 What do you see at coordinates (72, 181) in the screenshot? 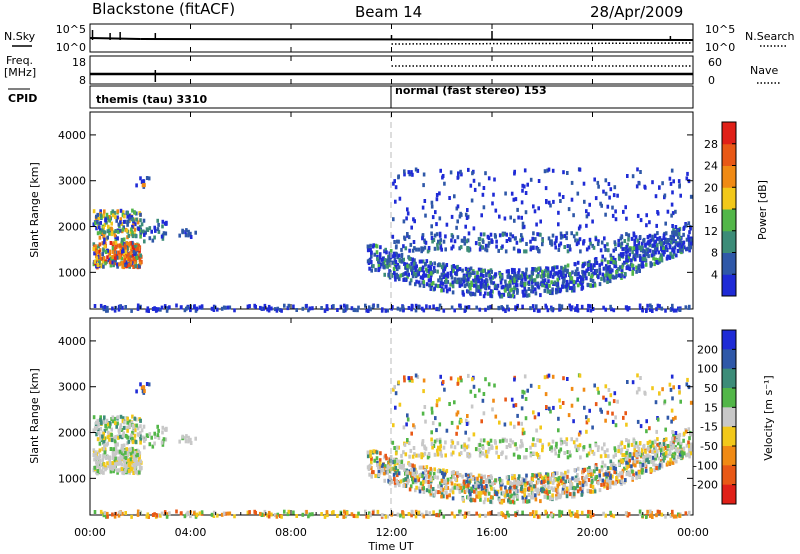
I see `ytick-label: 3000` at bounding box center [72, 181].